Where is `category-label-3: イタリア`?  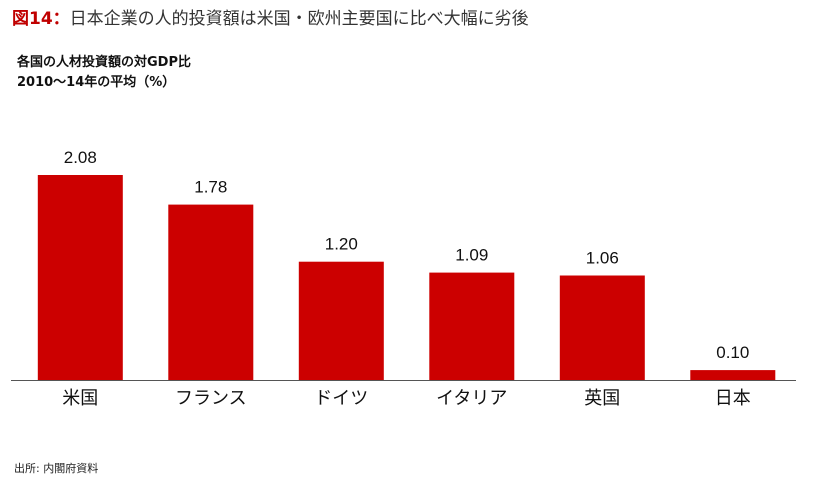 category-label-3: イタリア is located at coordinates (471, 398).